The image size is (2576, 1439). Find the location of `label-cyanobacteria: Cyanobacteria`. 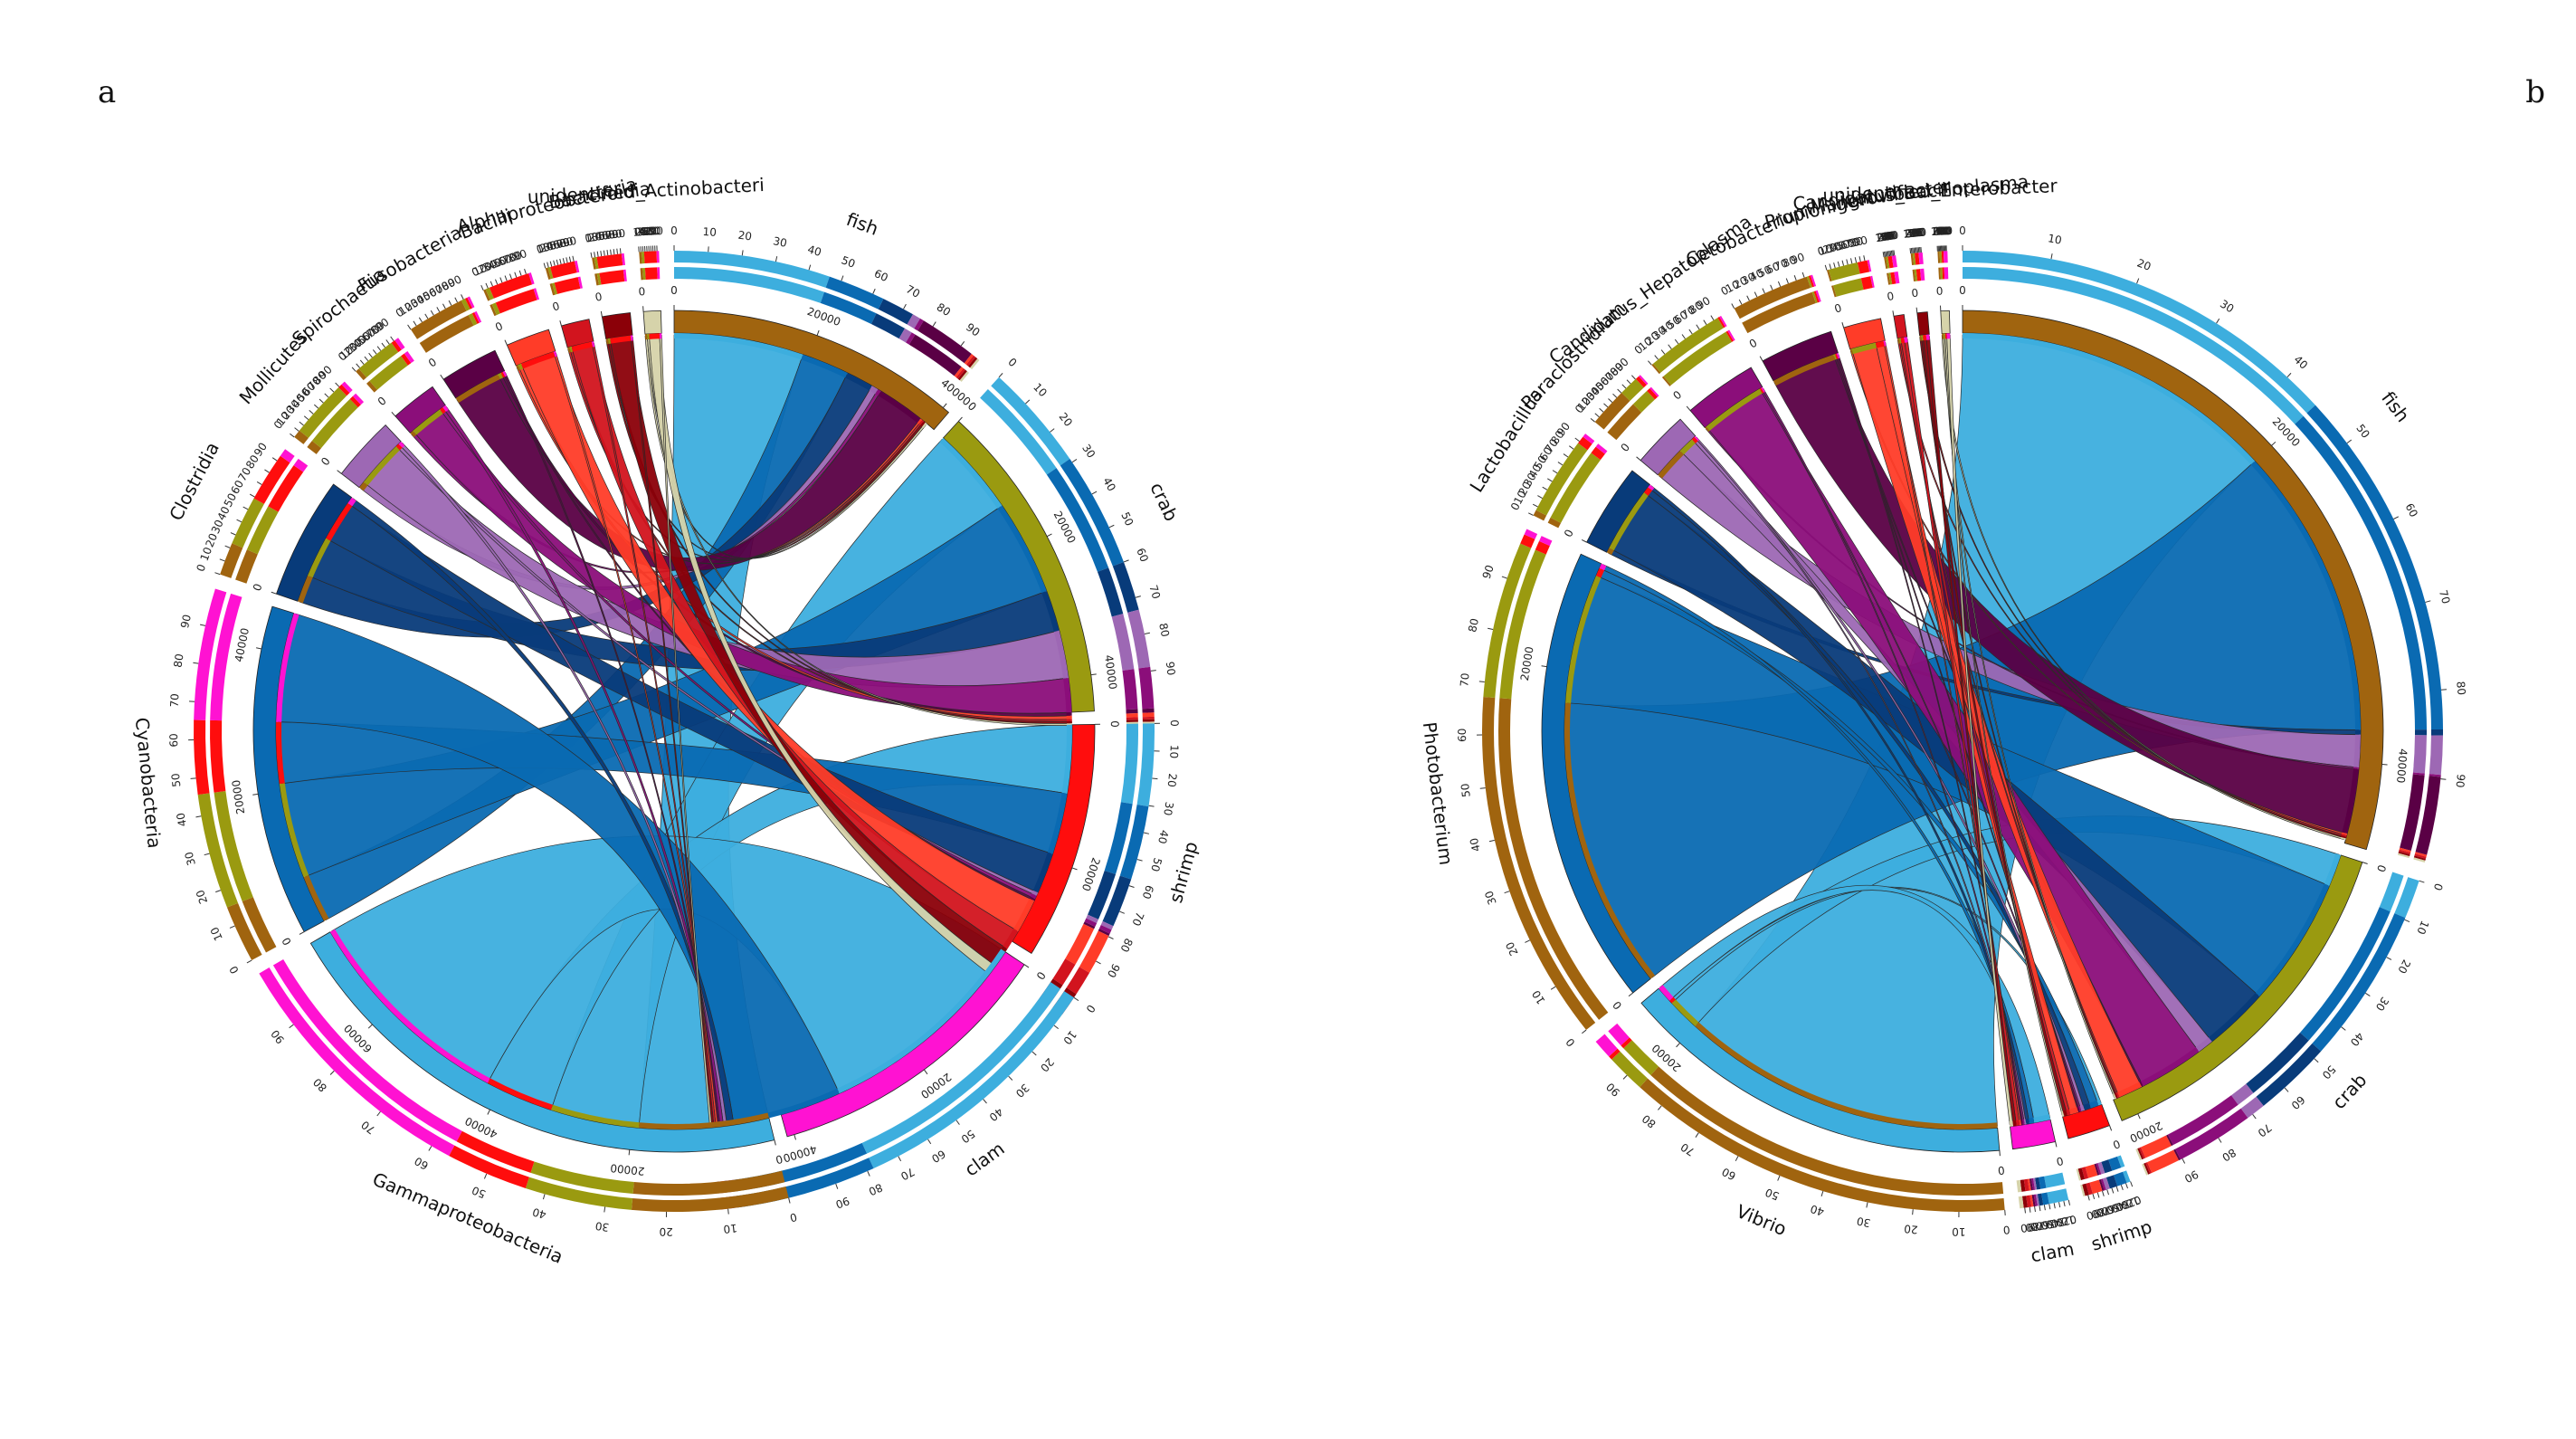

label-cyanobacteria: Cyanobacteria is located at coordinates (149, 783).